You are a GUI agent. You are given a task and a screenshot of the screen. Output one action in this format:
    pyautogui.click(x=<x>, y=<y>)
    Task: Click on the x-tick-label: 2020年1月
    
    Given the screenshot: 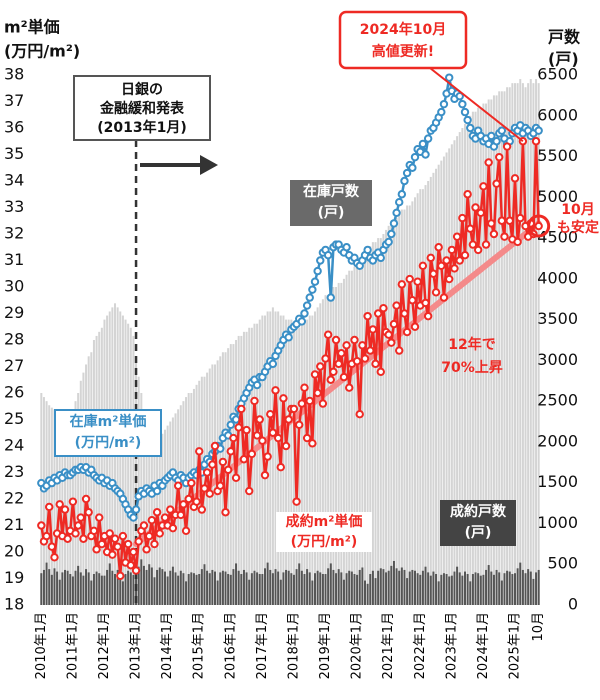 What is the action you would take?
    pyautogui.click(x=357, y=645)
    